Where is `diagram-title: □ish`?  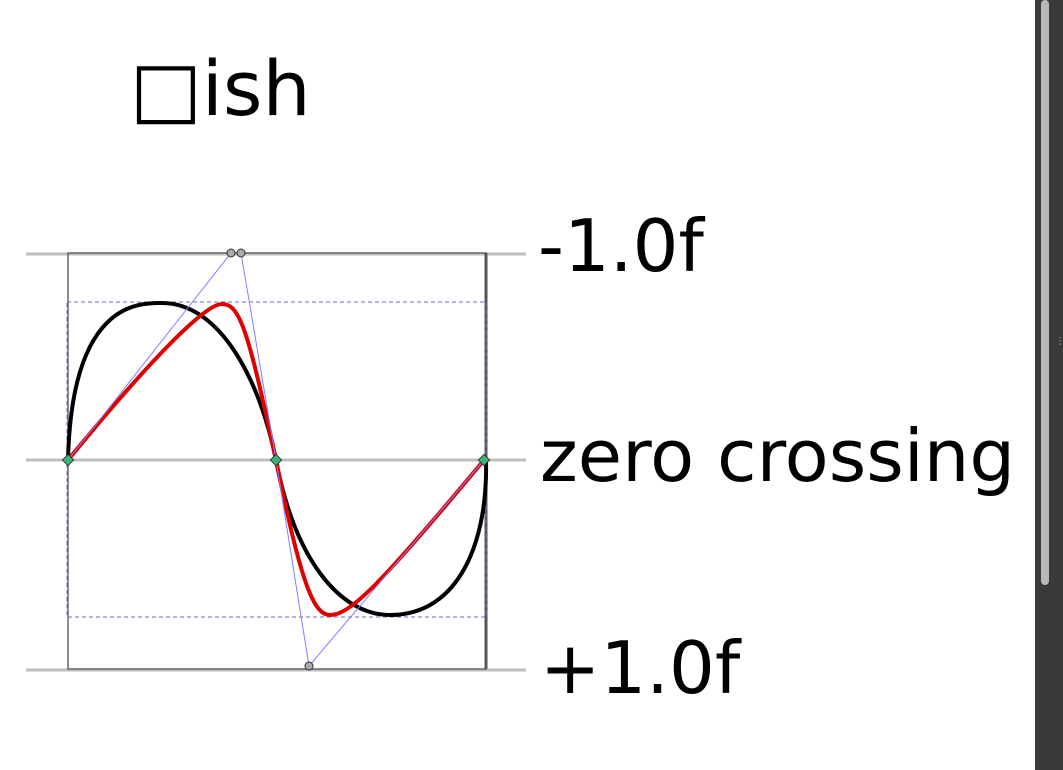 diagram-title: □ish is located at coordinates (220, 88).